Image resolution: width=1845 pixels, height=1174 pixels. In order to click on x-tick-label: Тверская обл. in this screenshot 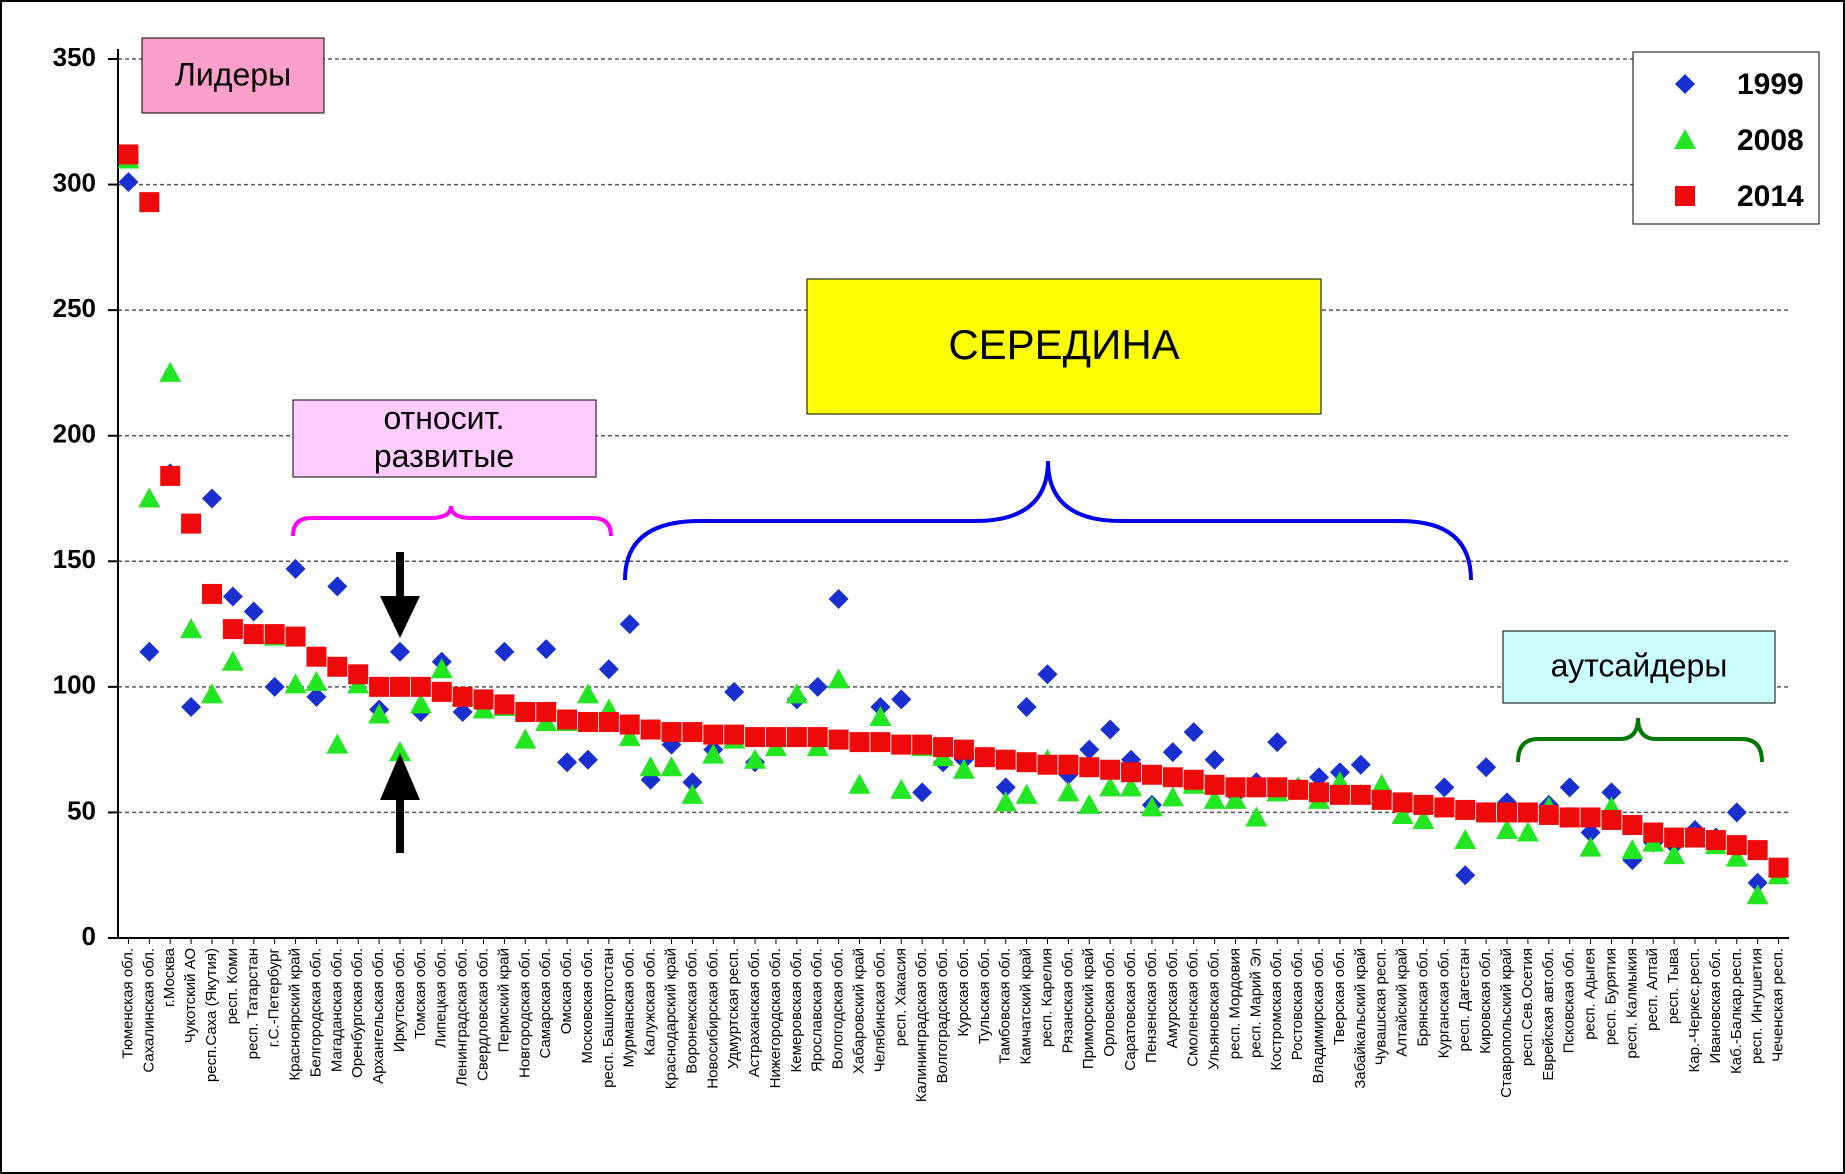, I will do `click(1339, 996)`.